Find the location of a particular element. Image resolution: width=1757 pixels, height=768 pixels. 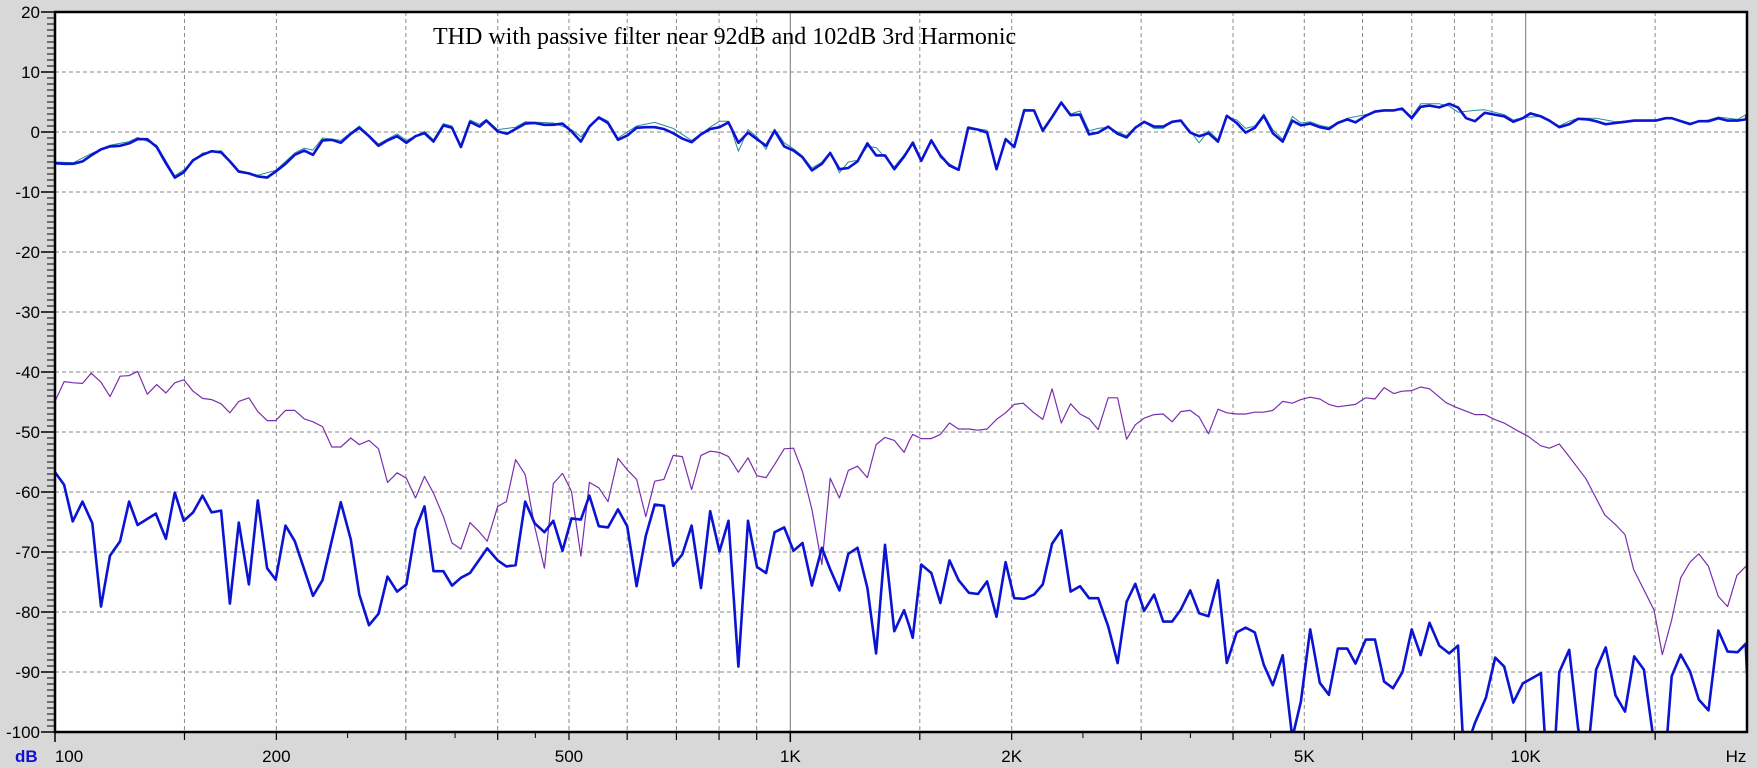

x-tick-label: 100 is located at coordinates (69, 756).